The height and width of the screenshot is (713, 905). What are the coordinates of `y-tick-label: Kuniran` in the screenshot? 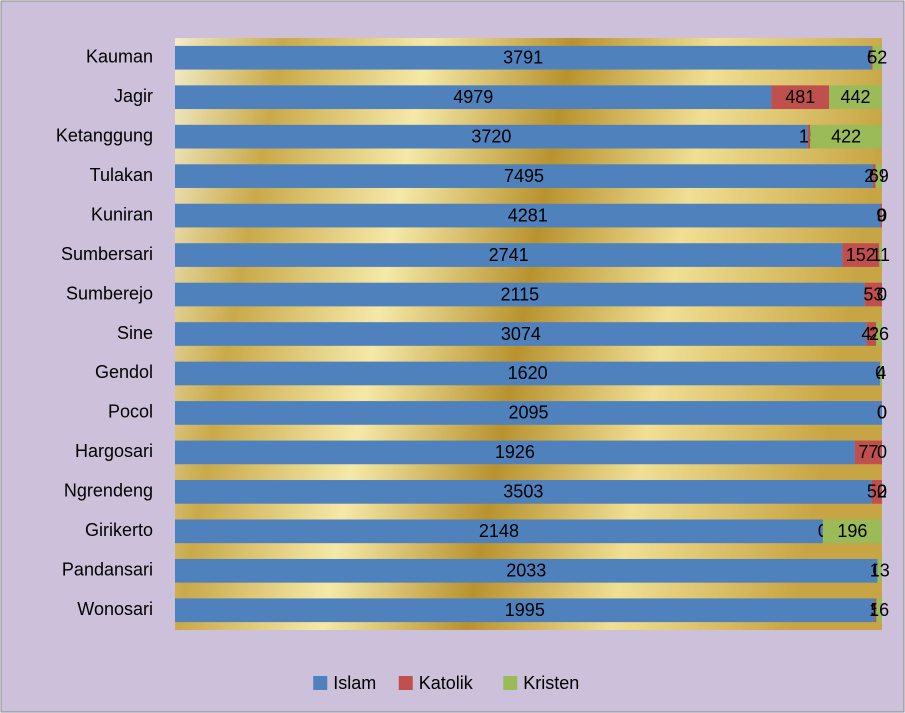 It's located at (122, 214).